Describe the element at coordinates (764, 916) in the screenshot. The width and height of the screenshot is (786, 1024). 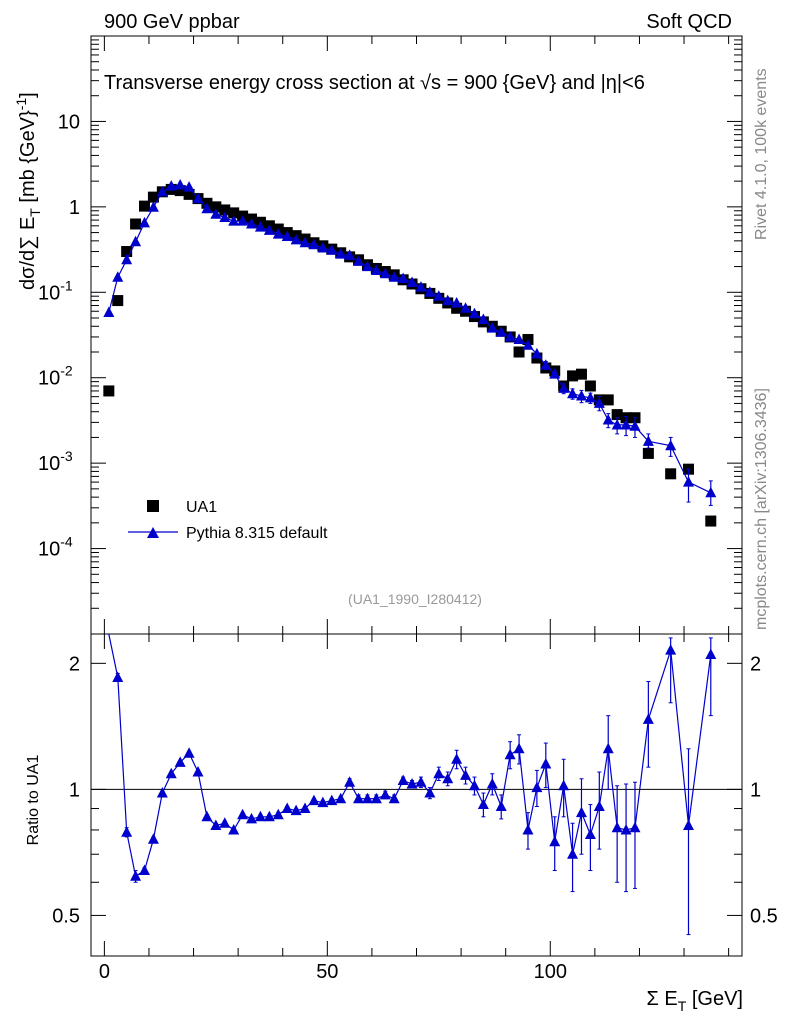
I see `ratio-ytick-label-right: 0.5` at that location.